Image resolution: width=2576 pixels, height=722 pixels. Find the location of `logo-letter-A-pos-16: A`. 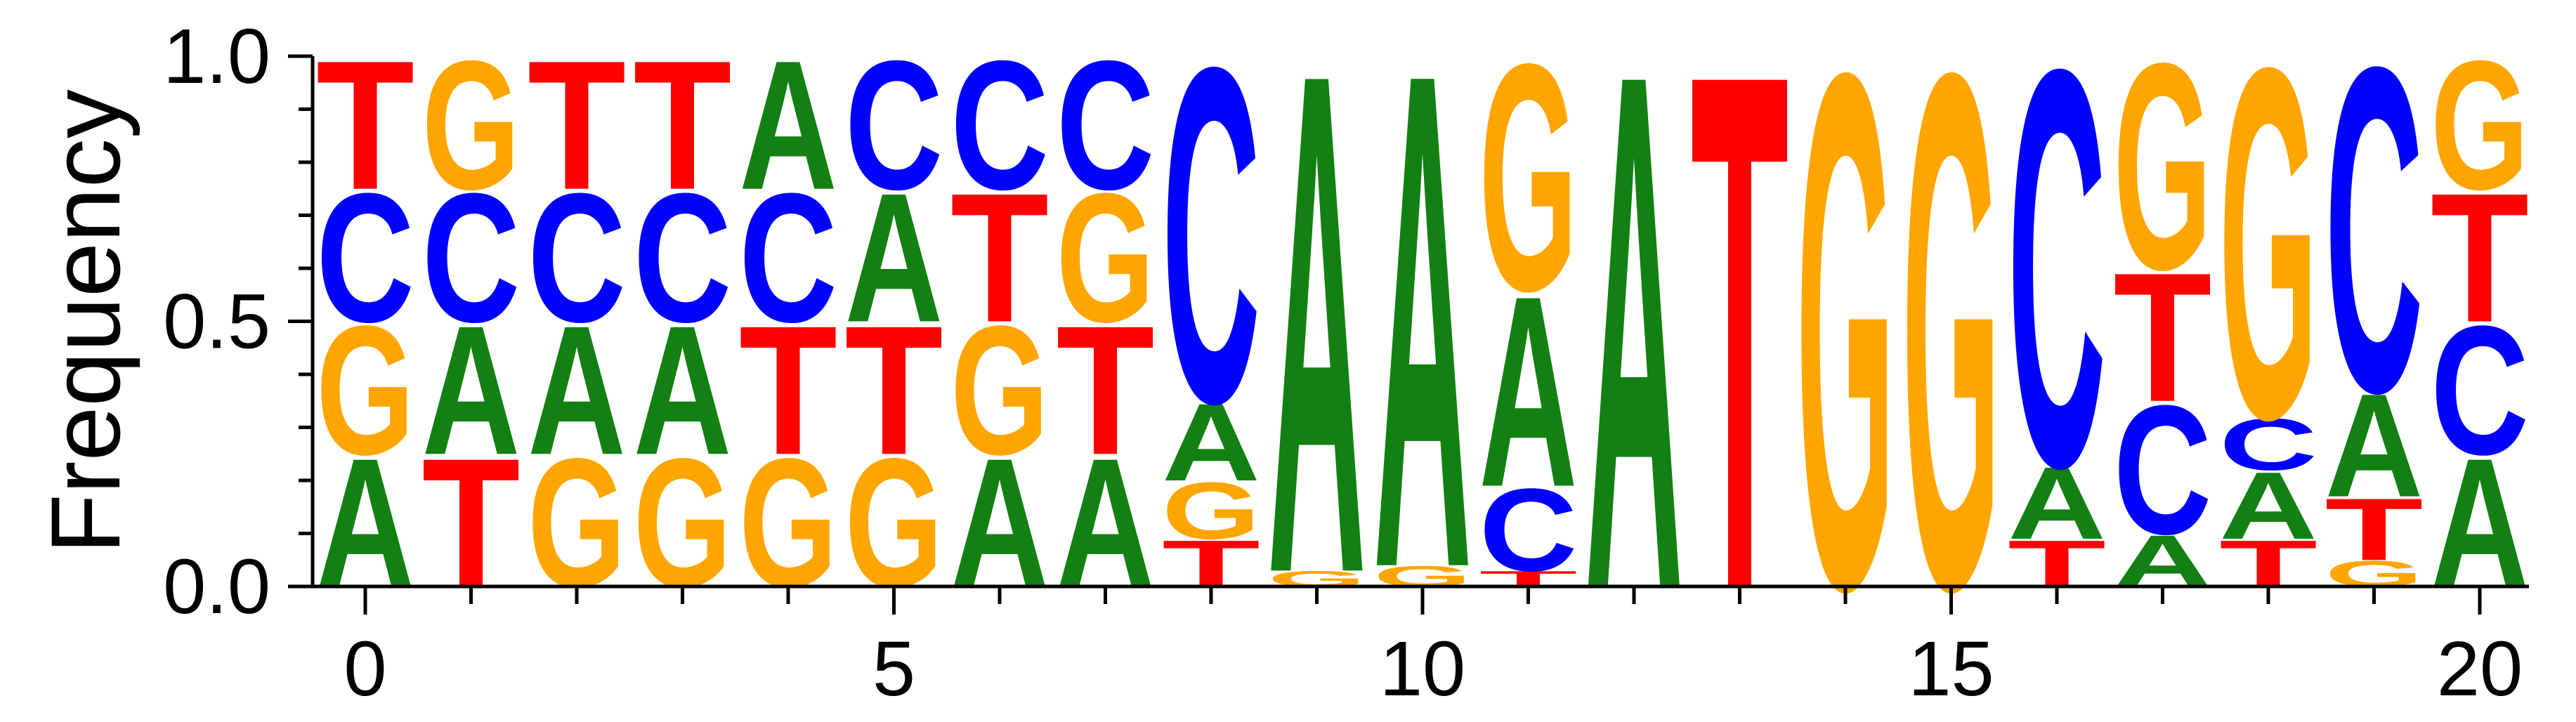

logo-letter-A-pos-16: A is located at coordinates (2057, 503).